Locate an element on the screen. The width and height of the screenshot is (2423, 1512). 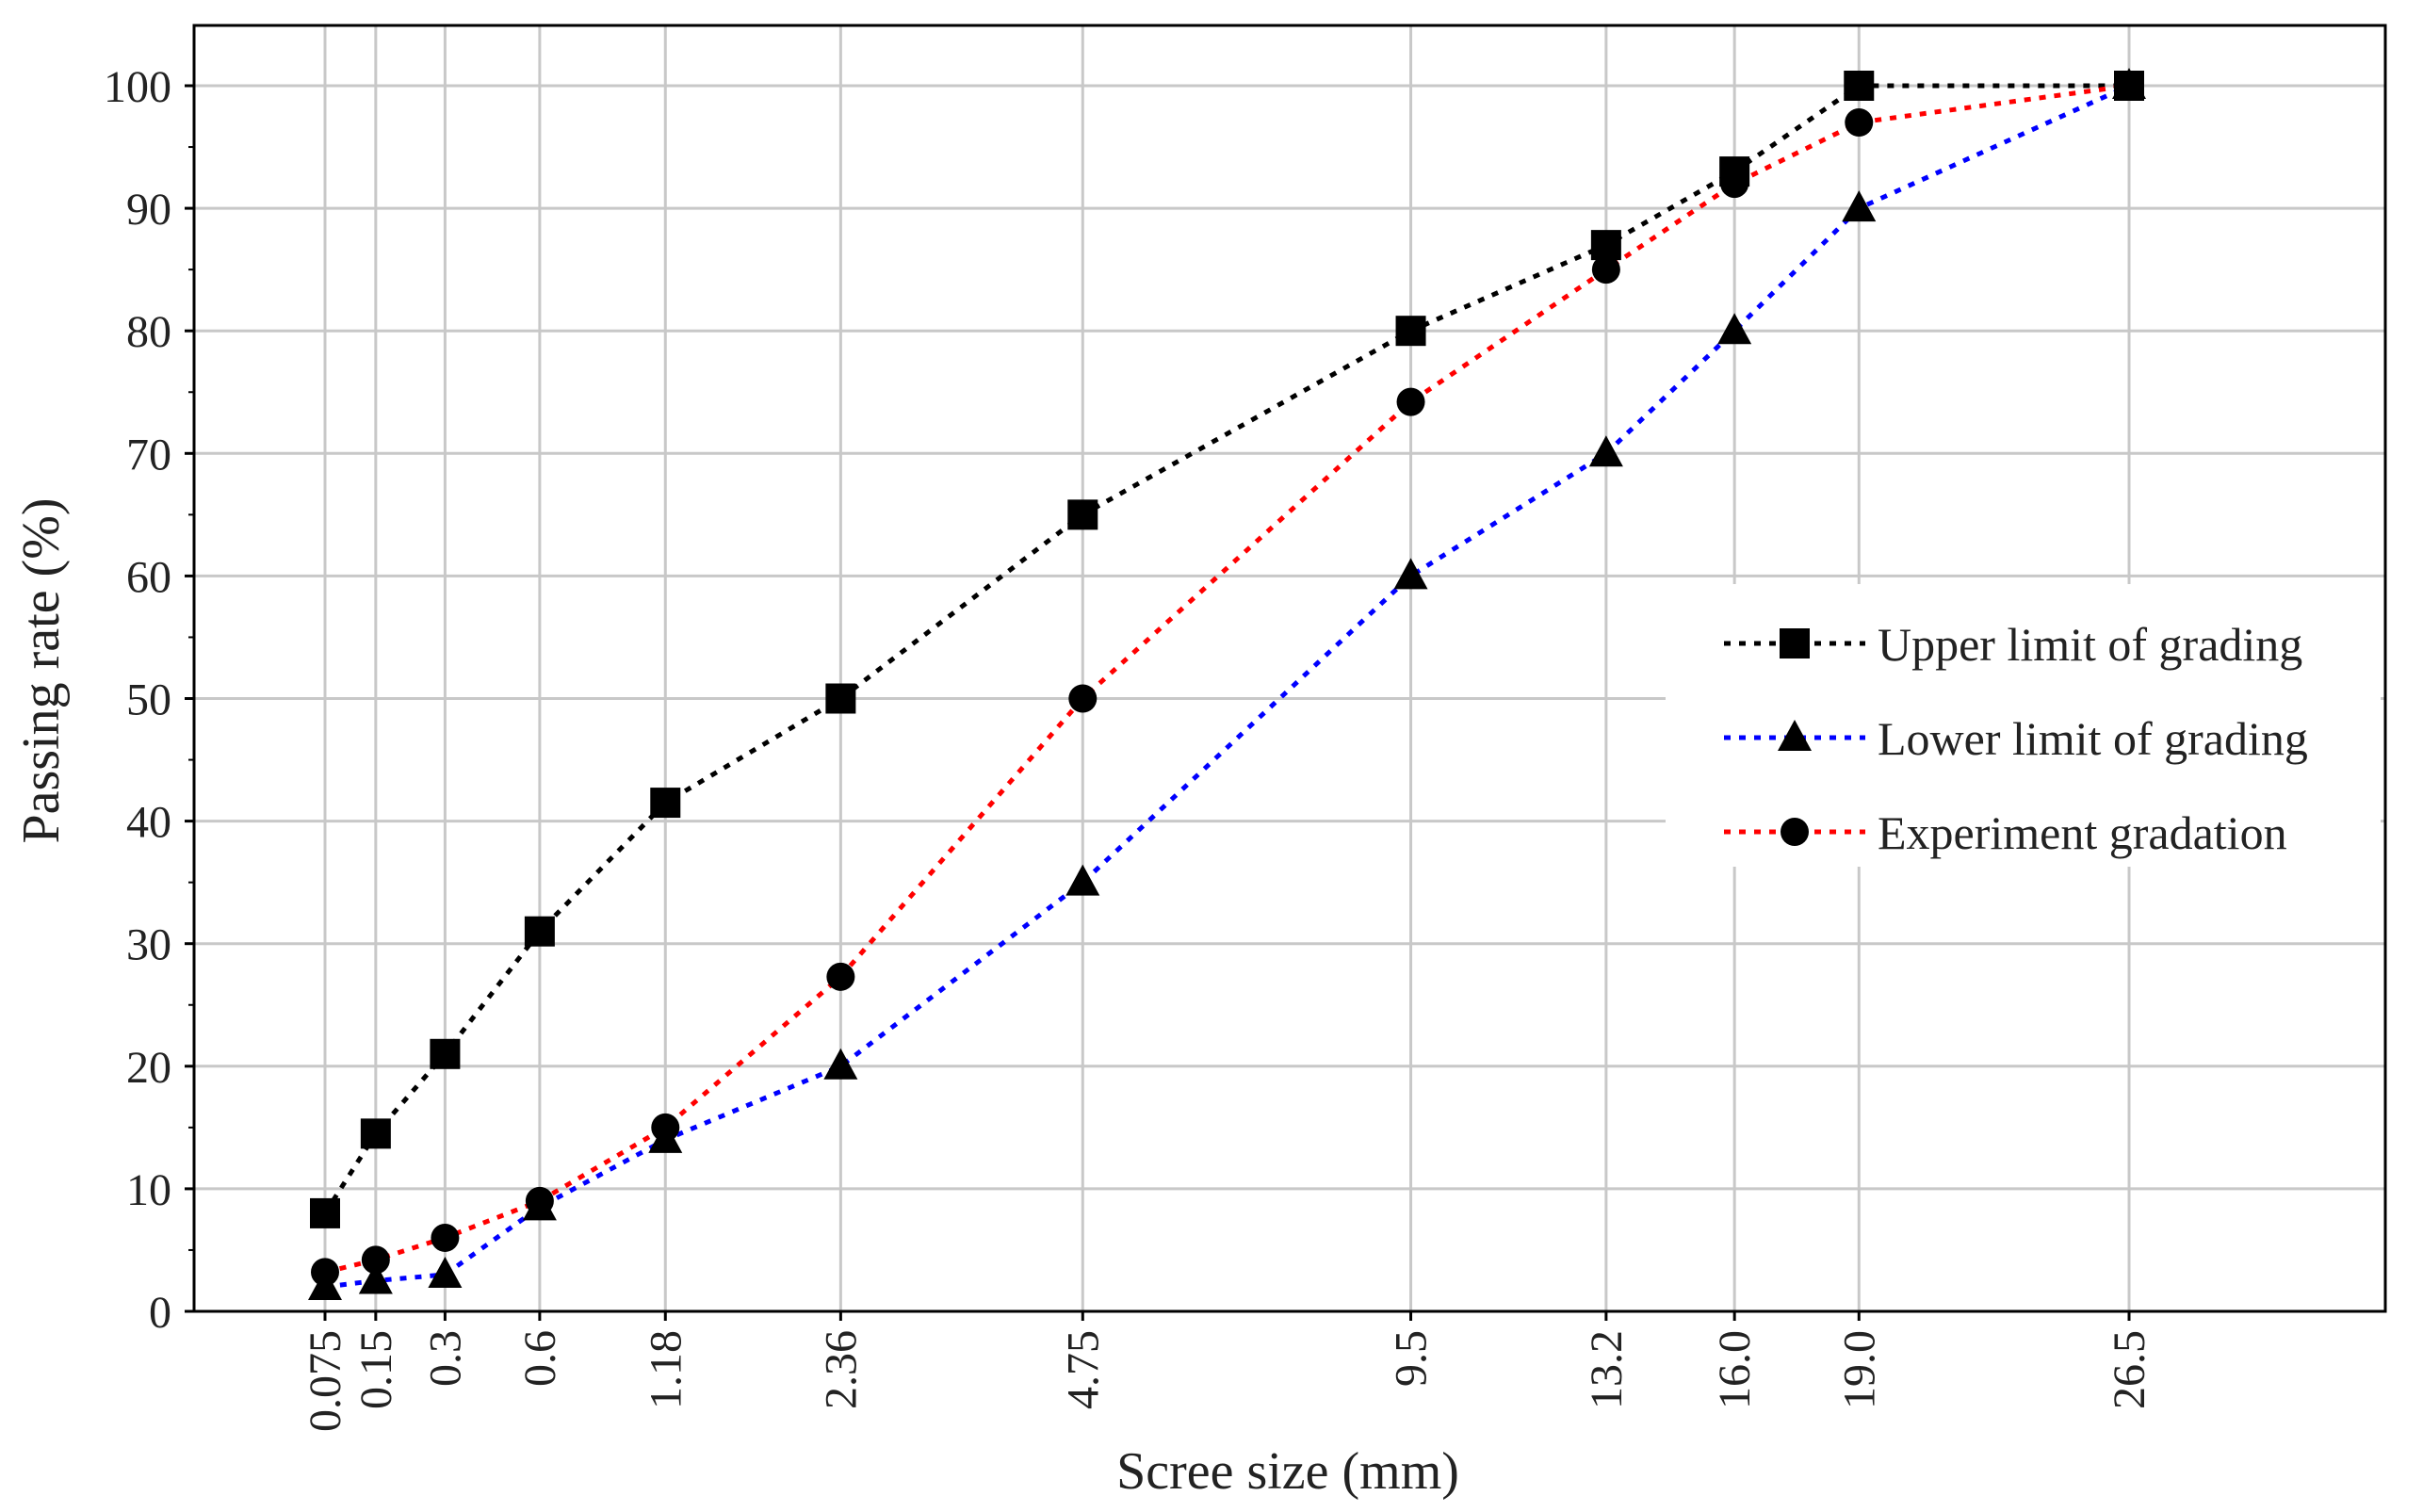
y-tick-label-40: 40 is located at coordinates (148, 823).